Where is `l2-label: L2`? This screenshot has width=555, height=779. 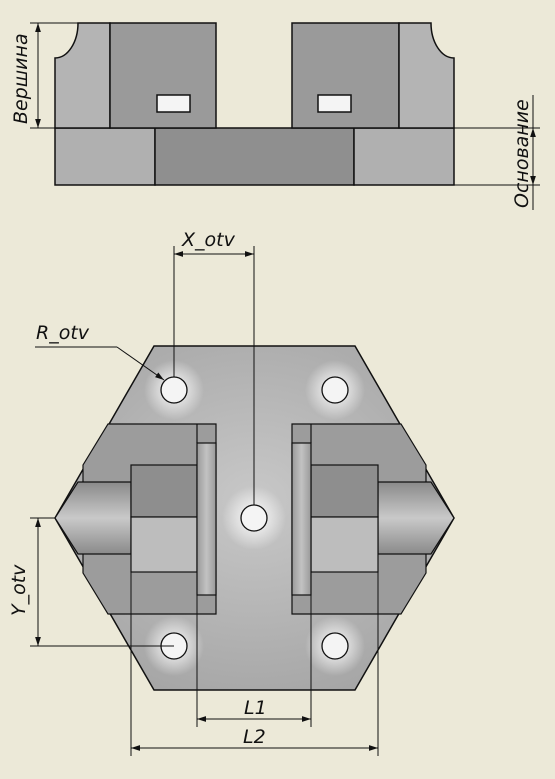 l2-label: L2 is located at coordinates (254, 737).